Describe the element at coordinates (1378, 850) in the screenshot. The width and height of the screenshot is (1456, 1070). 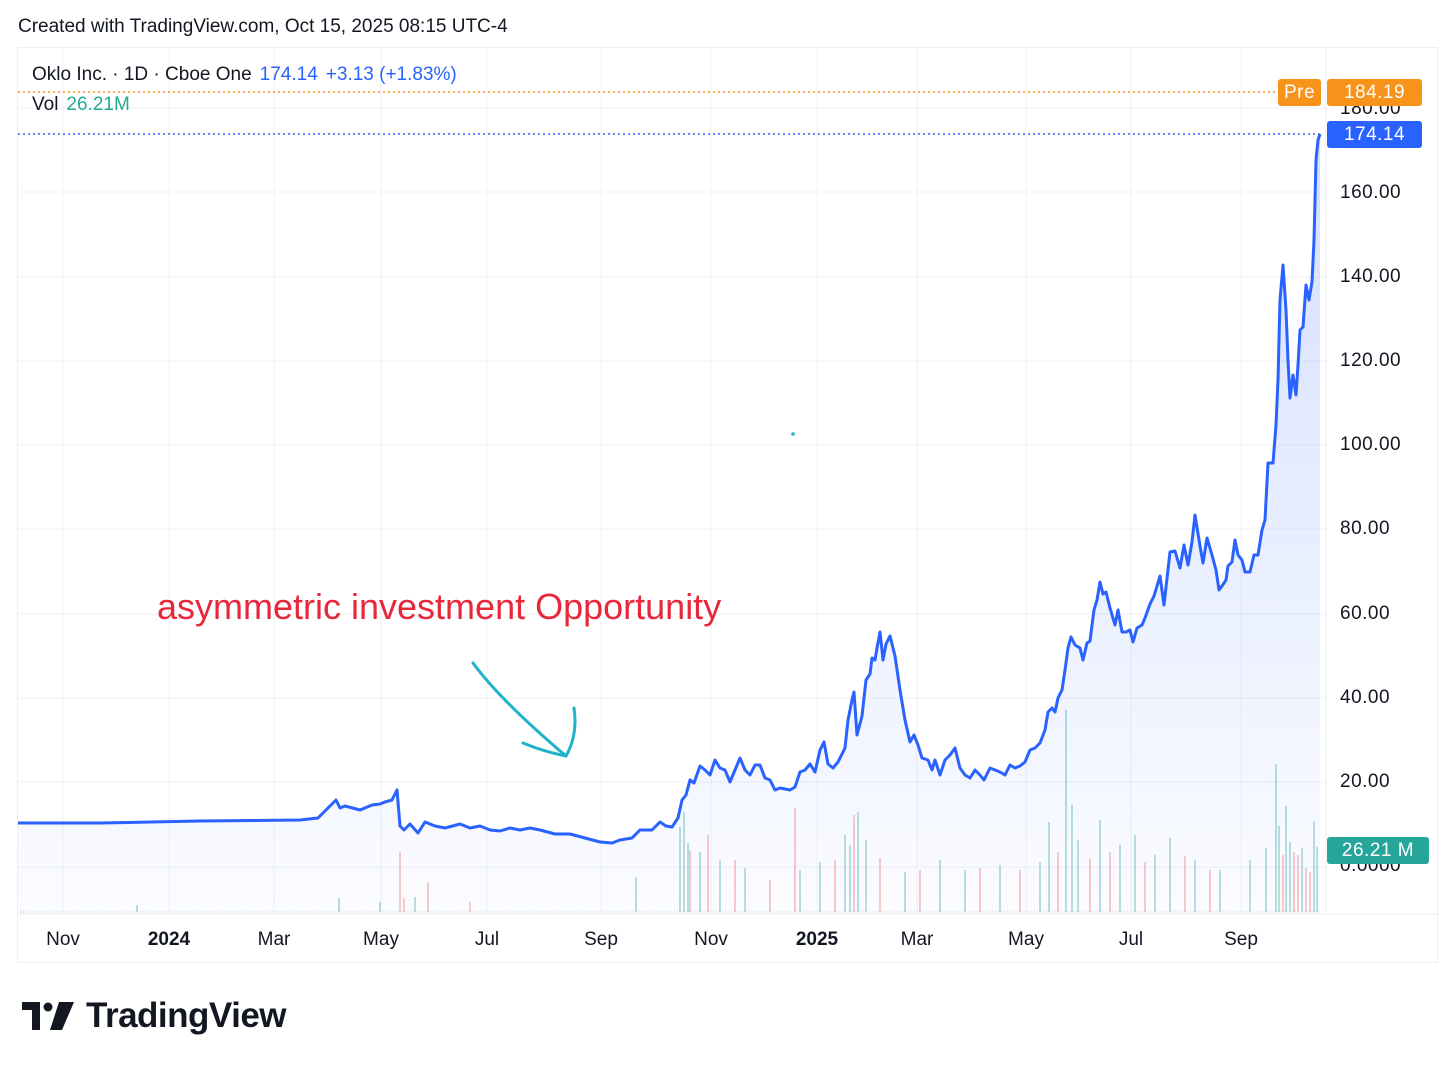
I see `volume-tag: 26.21 M` at that location.